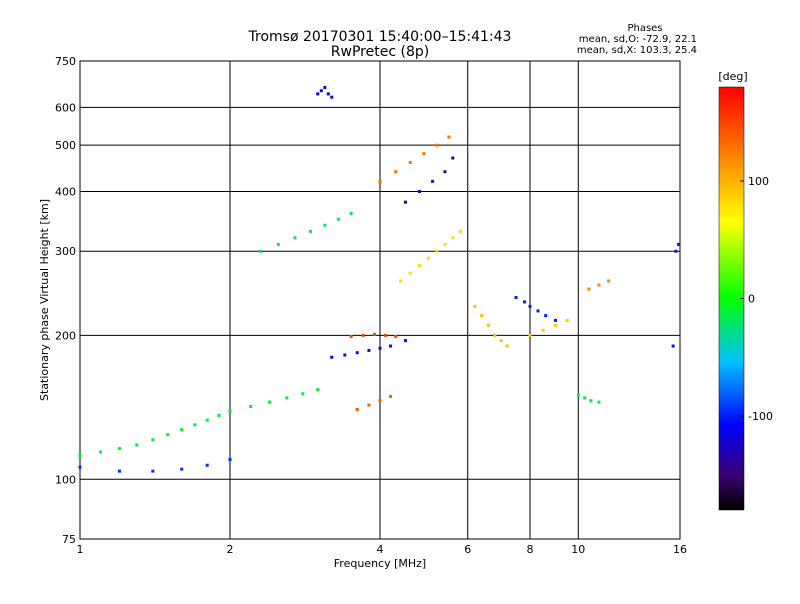  Describe the element at coordinates (644, 28) in the screenshot. I see `phase-stats-heading: Phases` at that location.